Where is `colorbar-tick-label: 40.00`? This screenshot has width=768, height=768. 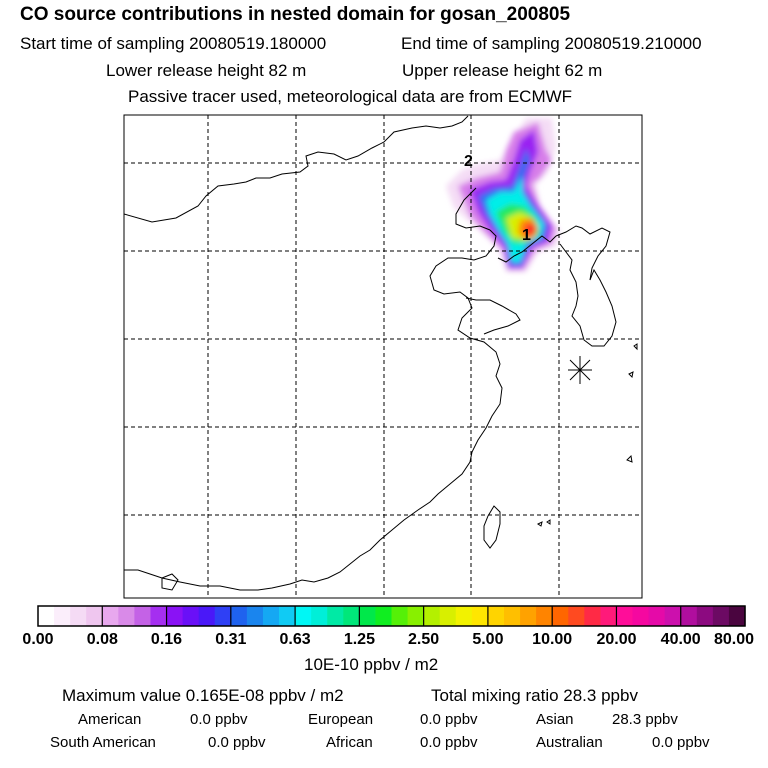
colorbar-tick-label: 40.00 is located at coordinates (680, 639).